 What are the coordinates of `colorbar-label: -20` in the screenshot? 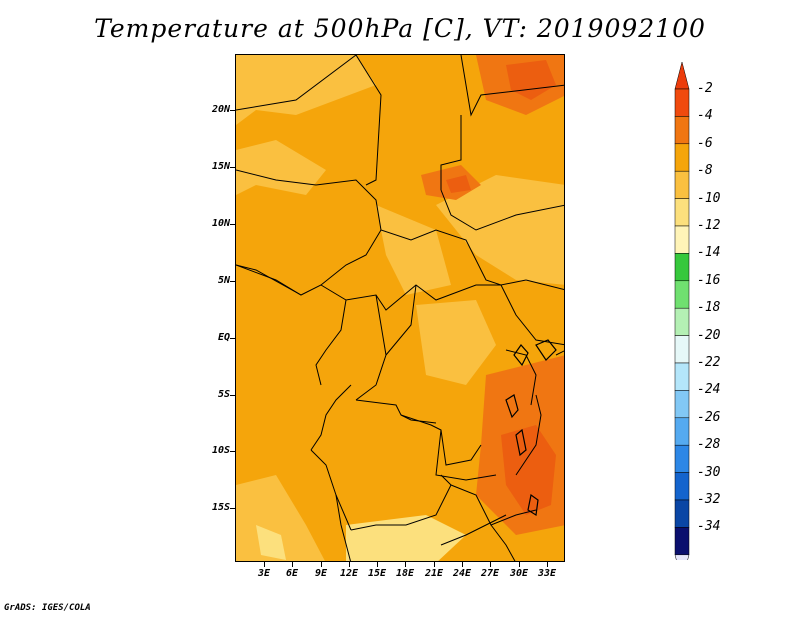 It's located at (709, 335).